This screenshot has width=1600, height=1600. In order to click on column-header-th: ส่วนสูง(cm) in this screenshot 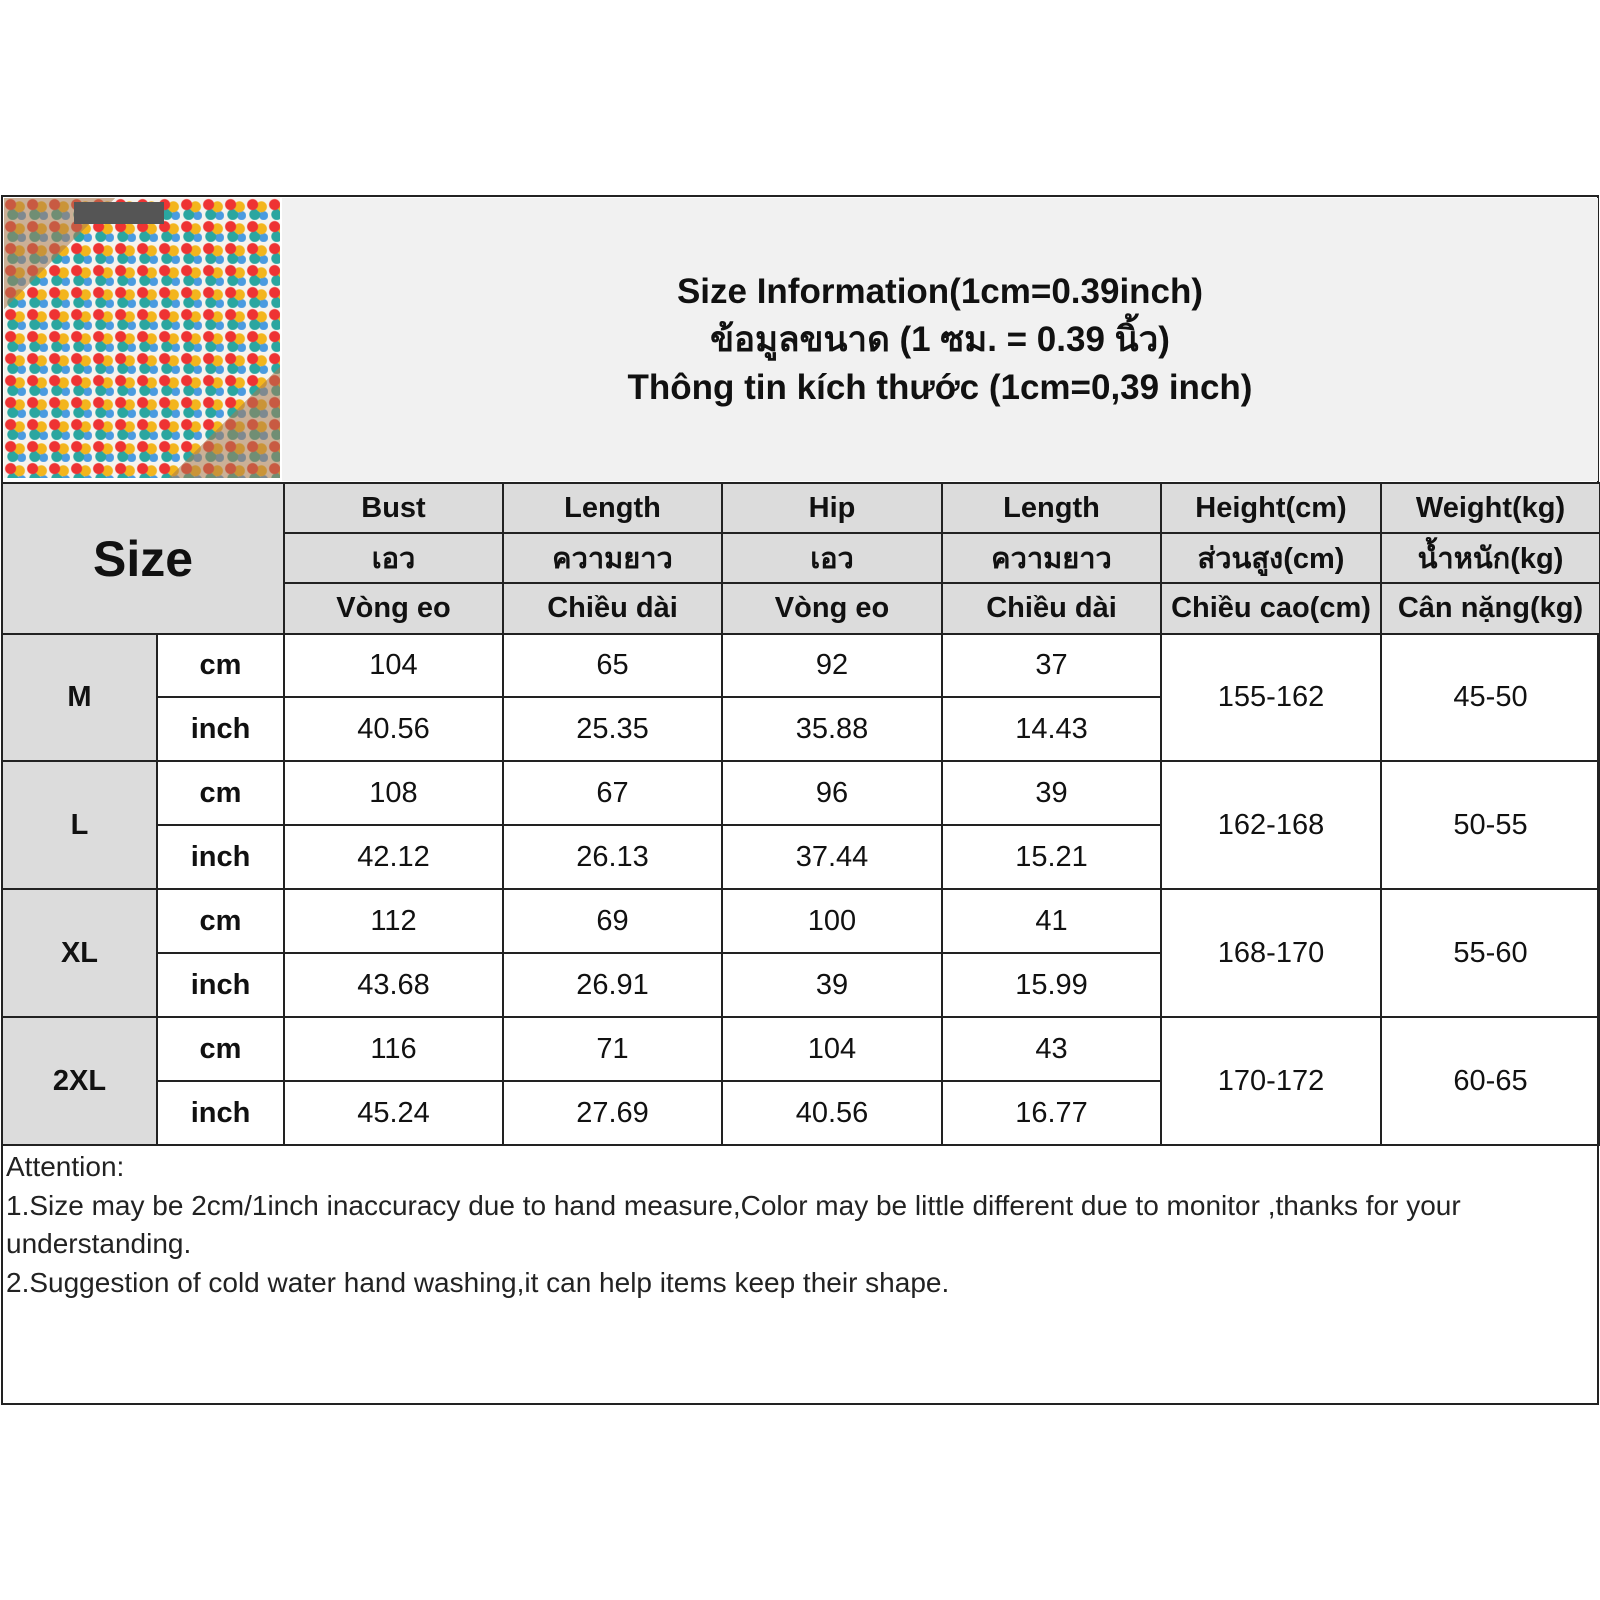, I will do `click(1271, 558)`.